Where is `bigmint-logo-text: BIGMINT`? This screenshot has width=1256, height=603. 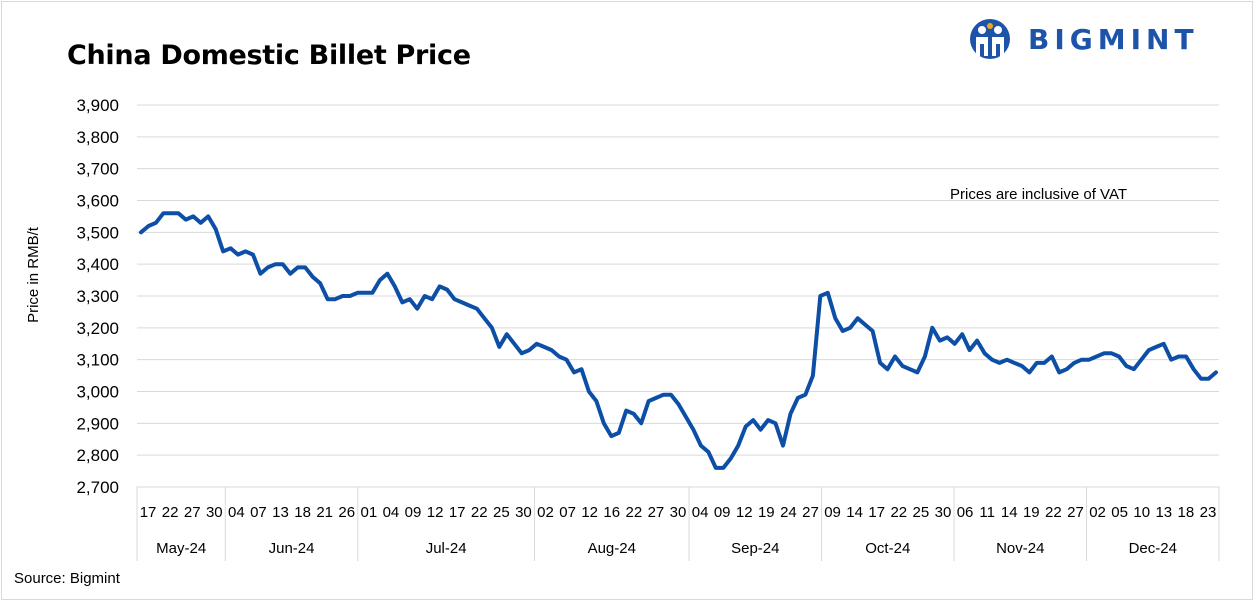
bigmint-logo-text: BIGMINT is located at coordinates (1113, 39).